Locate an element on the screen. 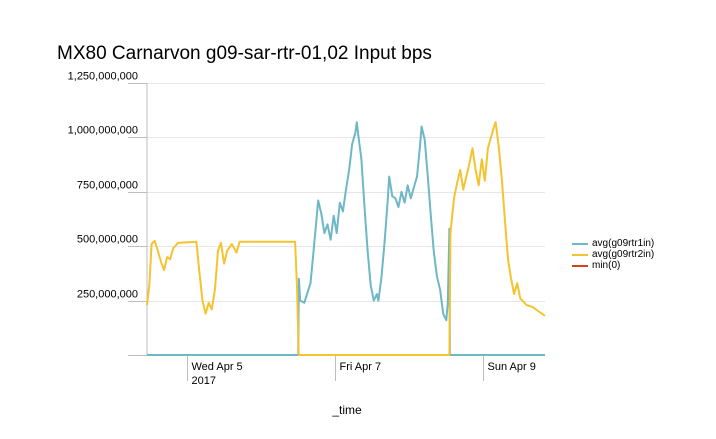 The image size is (716, 439). y-tick-label: 1,250,000,000 is located at coordinates (103, 77).